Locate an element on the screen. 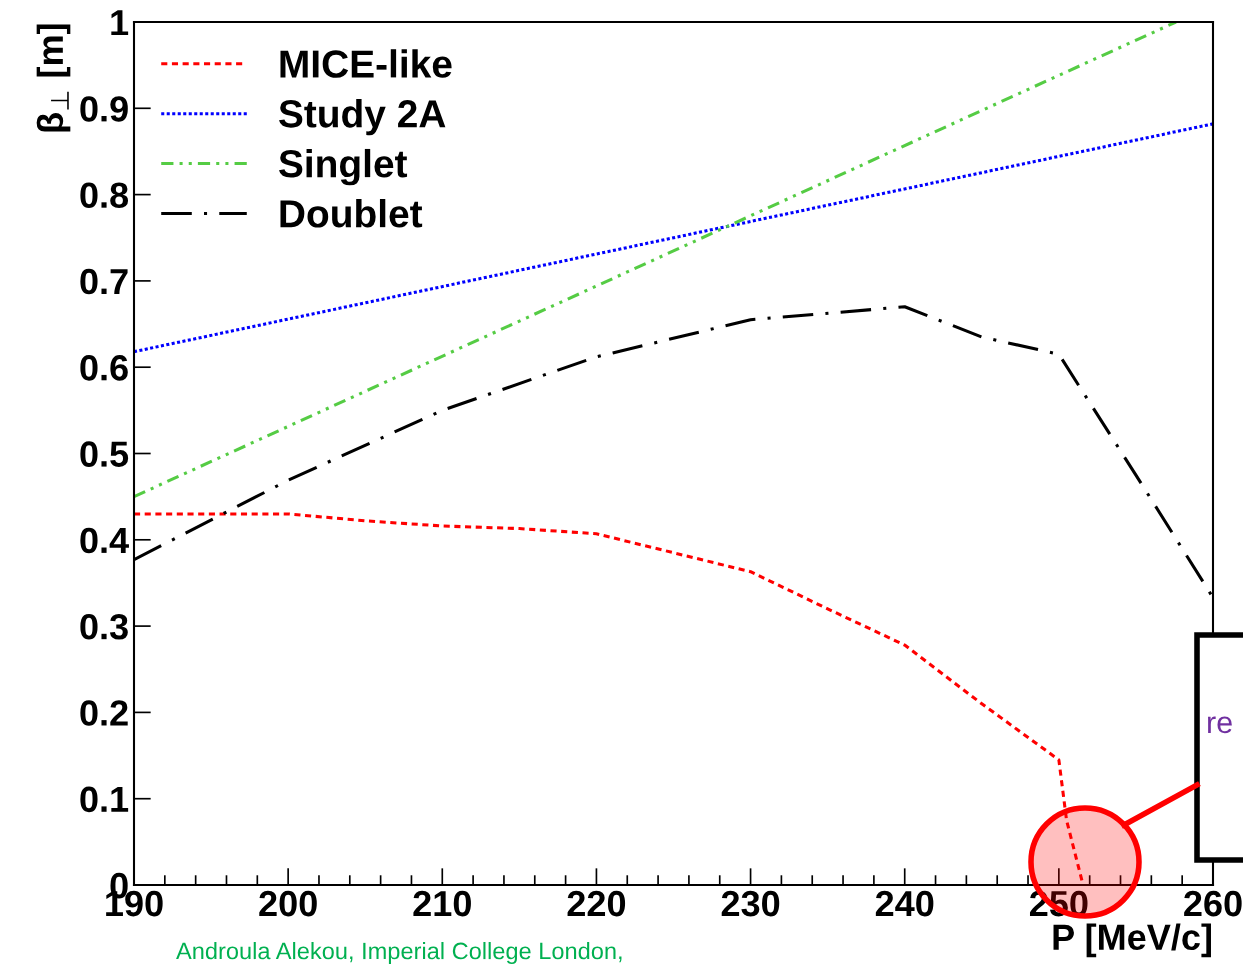 This screenshot has height=974, width=1243. x-axis-title: P [MeV/c] is located at coordinates (1132, 940).